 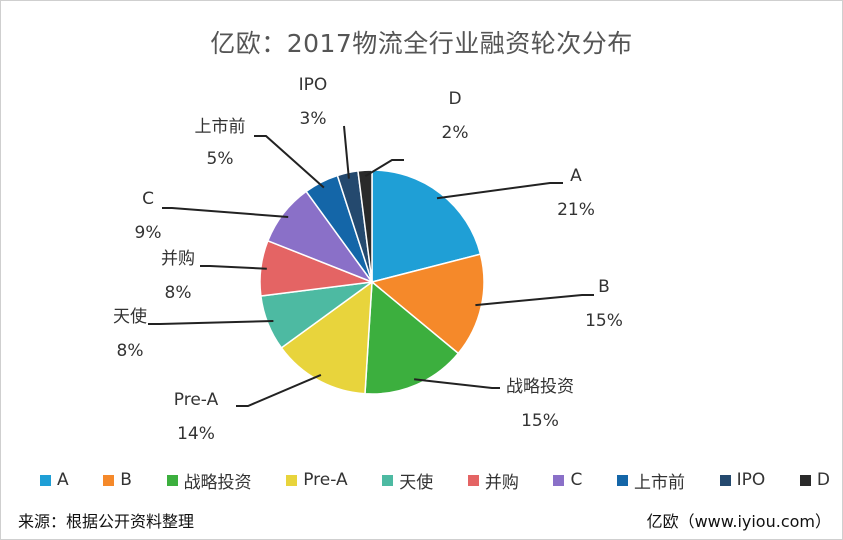 What do you see at coordinates (576, 480) in the screenshot?
I see `legend-label: C` at bounding box center [576, 480].